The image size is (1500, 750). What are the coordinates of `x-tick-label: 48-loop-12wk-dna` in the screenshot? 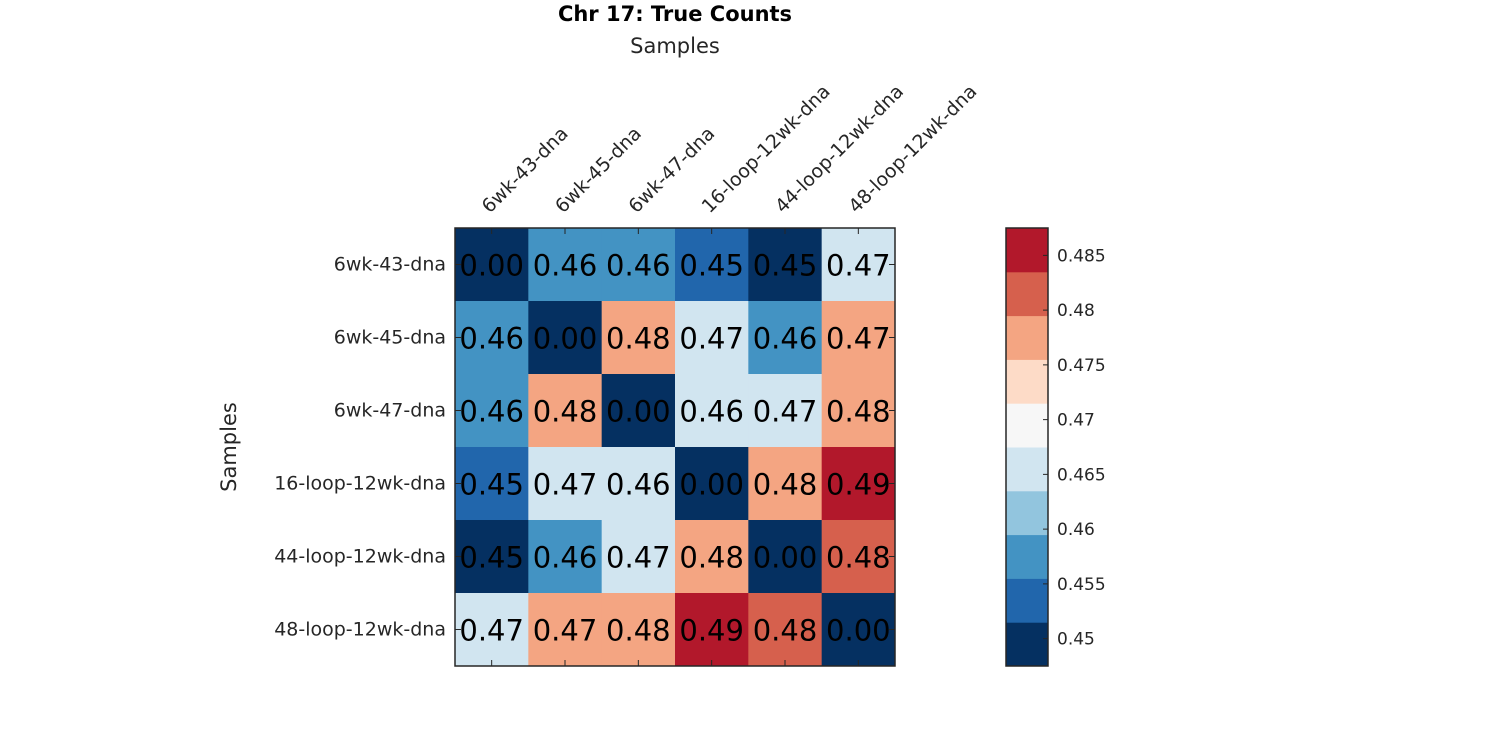 It's located at (912, 148).